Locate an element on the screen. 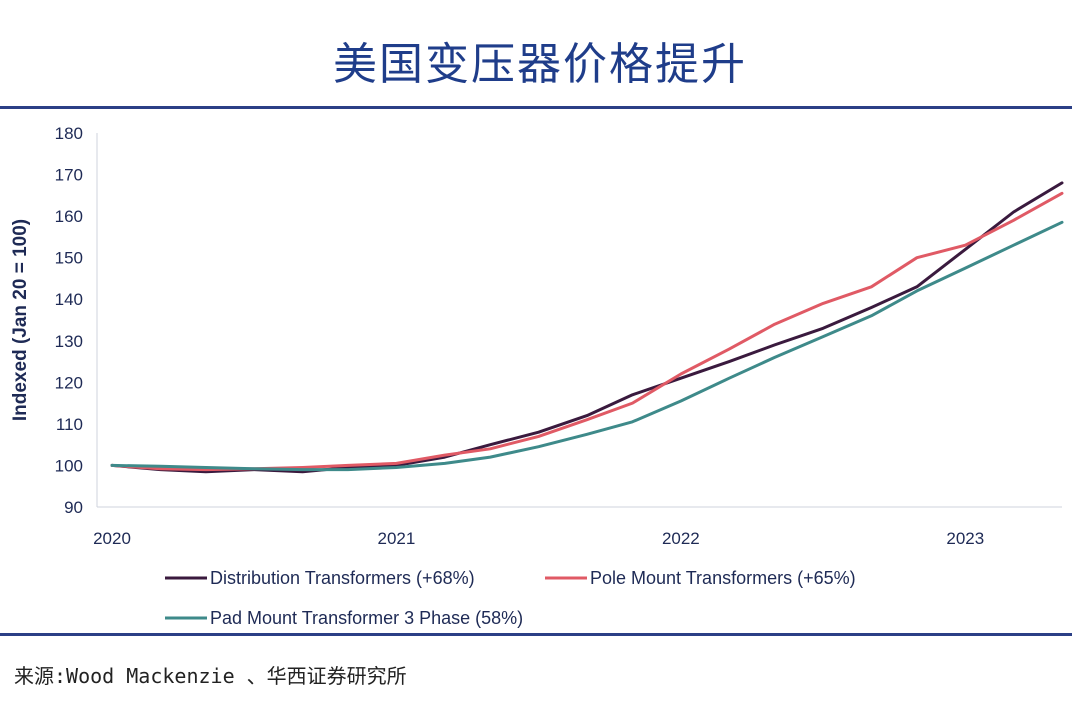  y-tick-label: 160 is located at coordinates (69, 216).